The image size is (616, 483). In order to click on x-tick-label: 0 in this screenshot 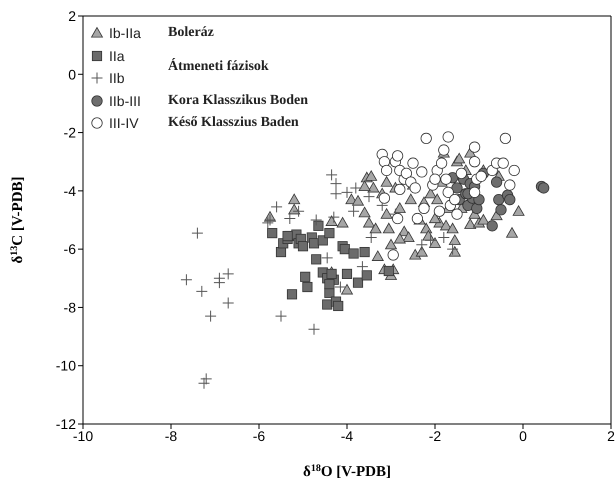, I will do `click(523, 436)`.